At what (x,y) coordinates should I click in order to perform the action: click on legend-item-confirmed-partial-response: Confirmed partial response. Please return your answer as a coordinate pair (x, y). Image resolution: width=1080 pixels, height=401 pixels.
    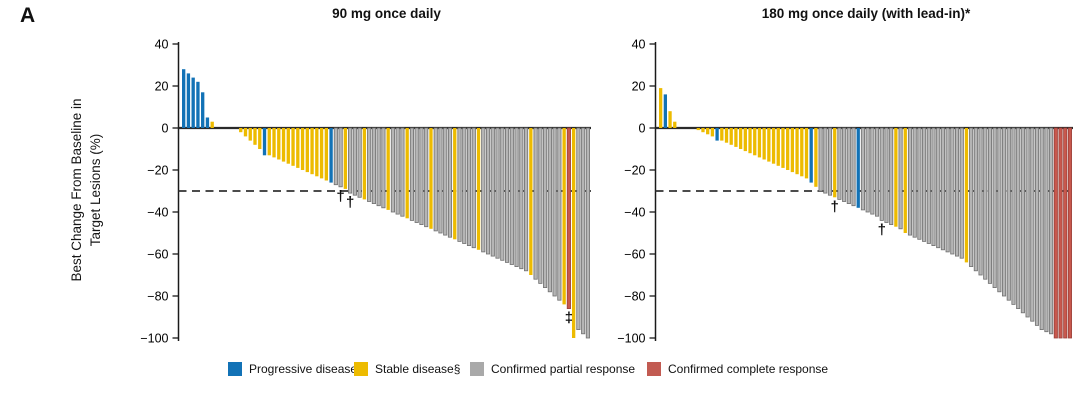
    Looking at the image, I should click on (552, 369).